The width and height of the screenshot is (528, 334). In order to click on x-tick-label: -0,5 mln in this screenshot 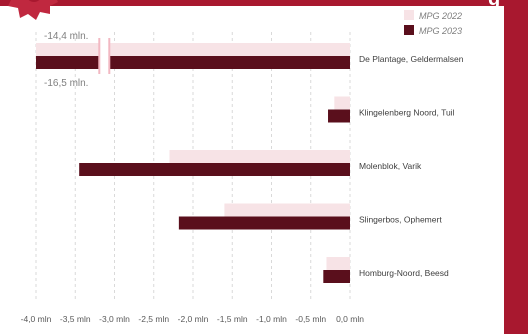, I will do `click(310, 319)`.